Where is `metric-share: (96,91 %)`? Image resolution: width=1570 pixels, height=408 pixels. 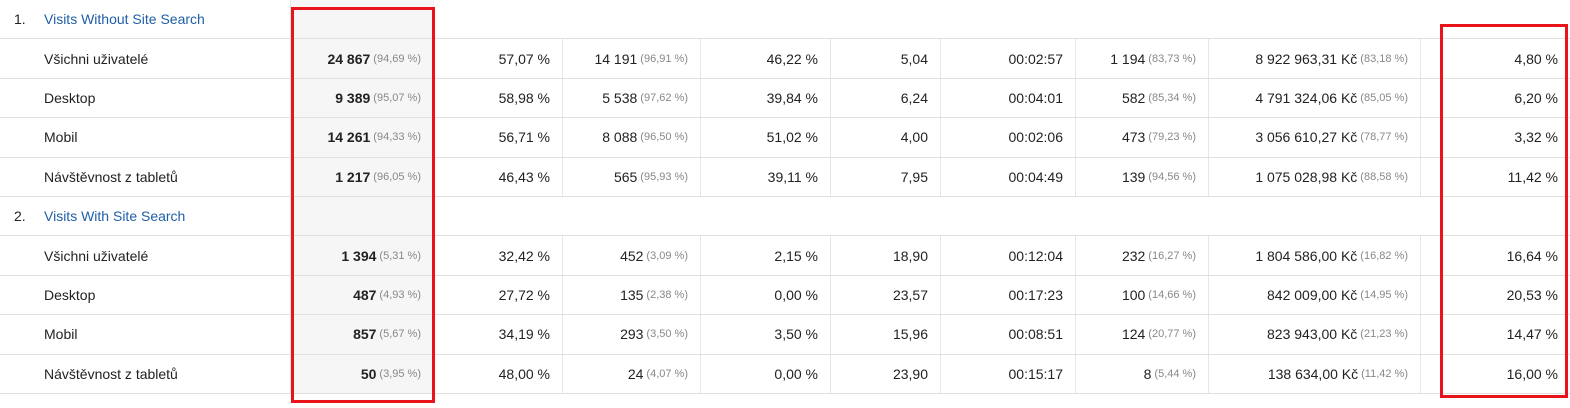 metric-share: (96,91 %) is located at coordinates (664, 58).